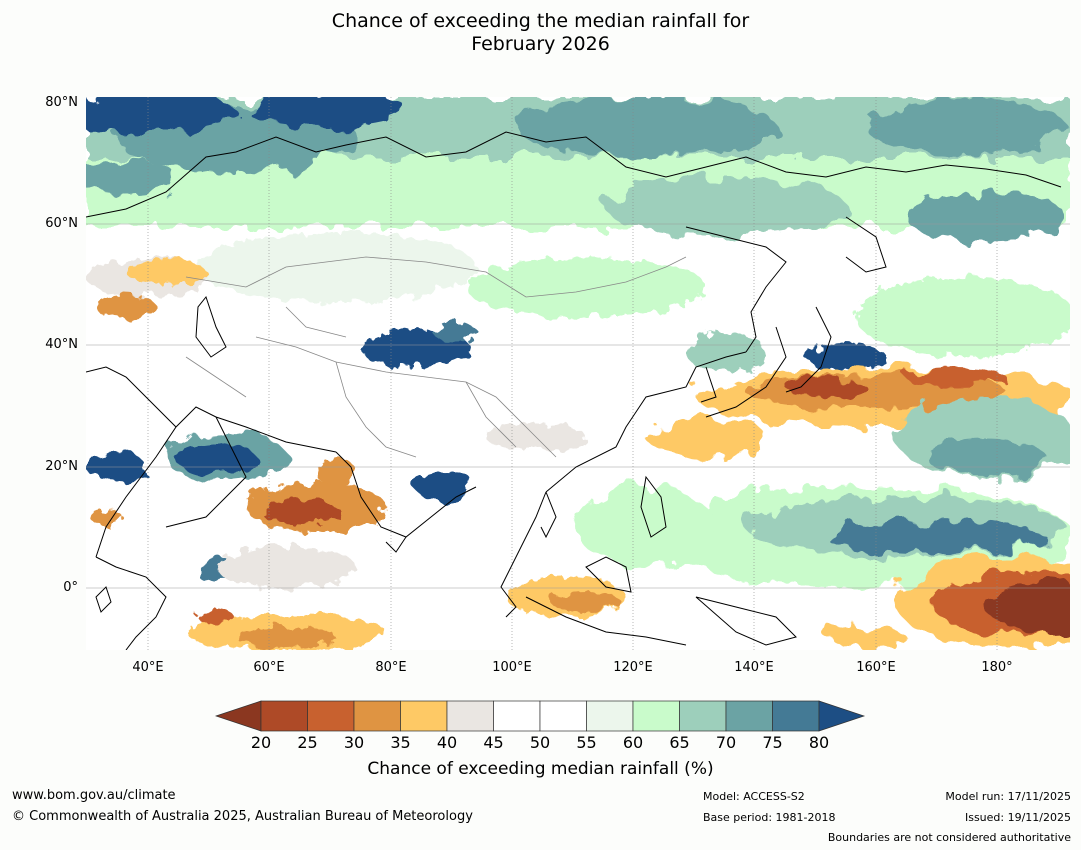 The height and width of the screenshot is (850, 1081). I want to click on colorbar-tick-label: 35, so click(400, 742).